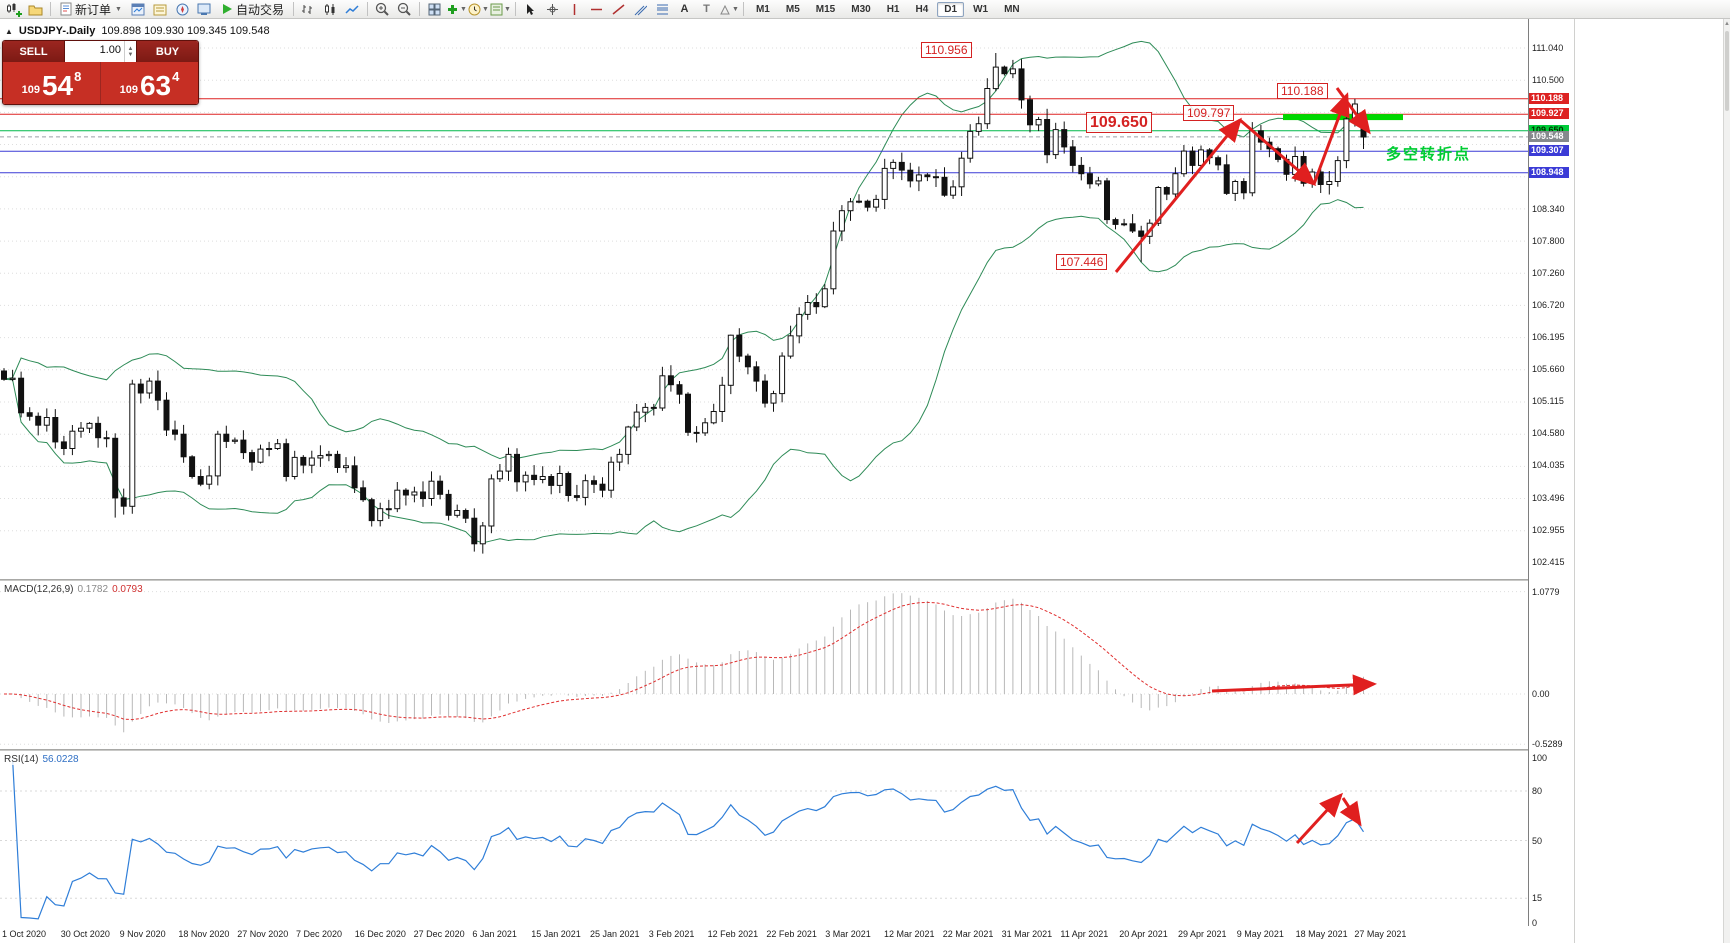 The height and width of the screenshot is (943, 1730). What do you see at coordinates (909, 934) in the screenshot?
I see `date-axis-label: 12 Mar 2021` at bounding box center [909, 934].